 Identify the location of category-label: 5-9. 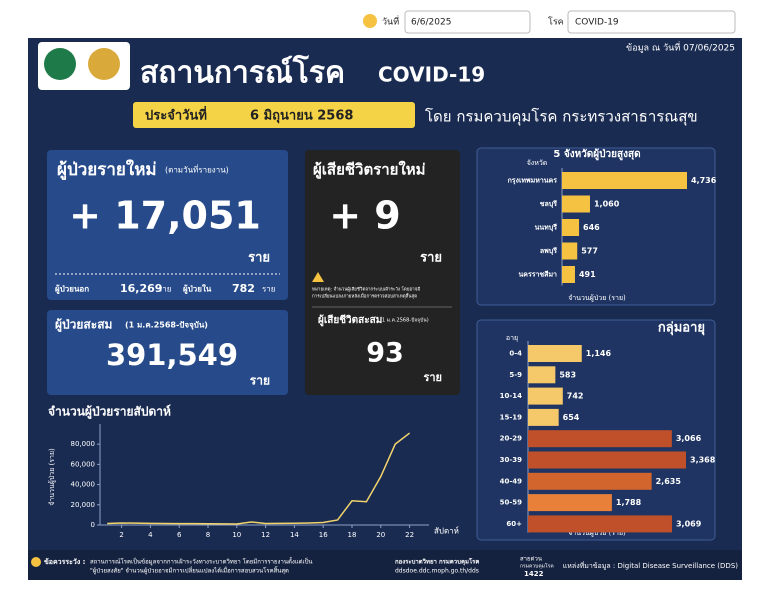
(515, 375).